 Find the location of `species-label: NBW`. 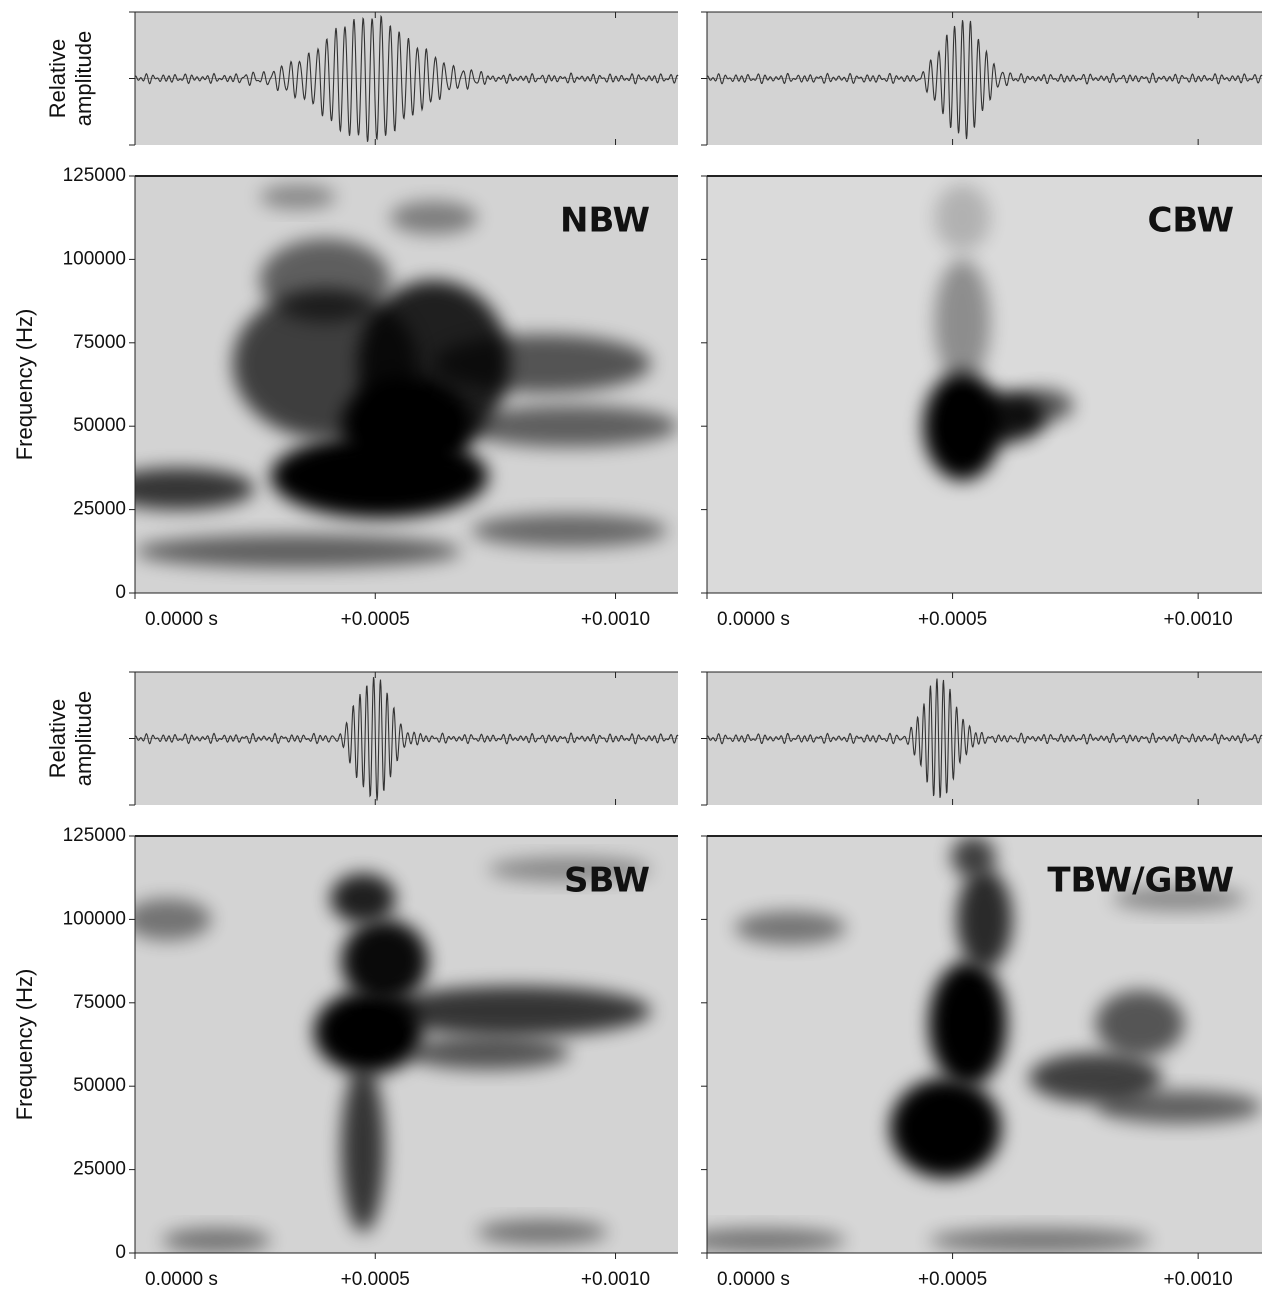

species-label: NBW is located at coordinates (605, 221).